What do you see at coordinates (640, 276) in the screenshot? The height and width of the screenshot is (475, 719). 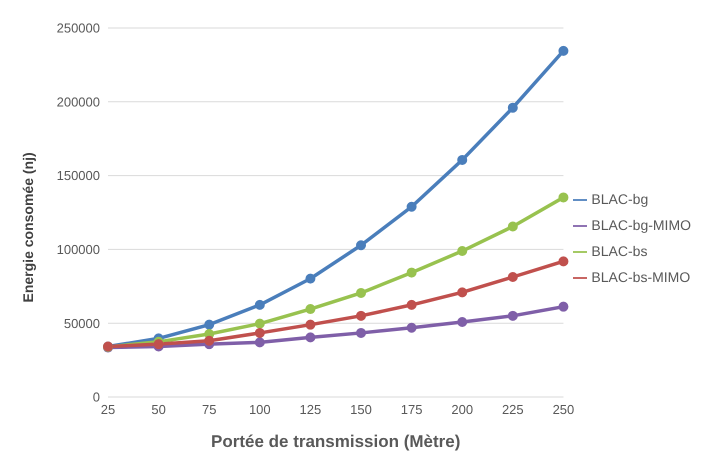 I see `legend-label: BLAC-bs-MIMO` at bounding box center [640, 276].